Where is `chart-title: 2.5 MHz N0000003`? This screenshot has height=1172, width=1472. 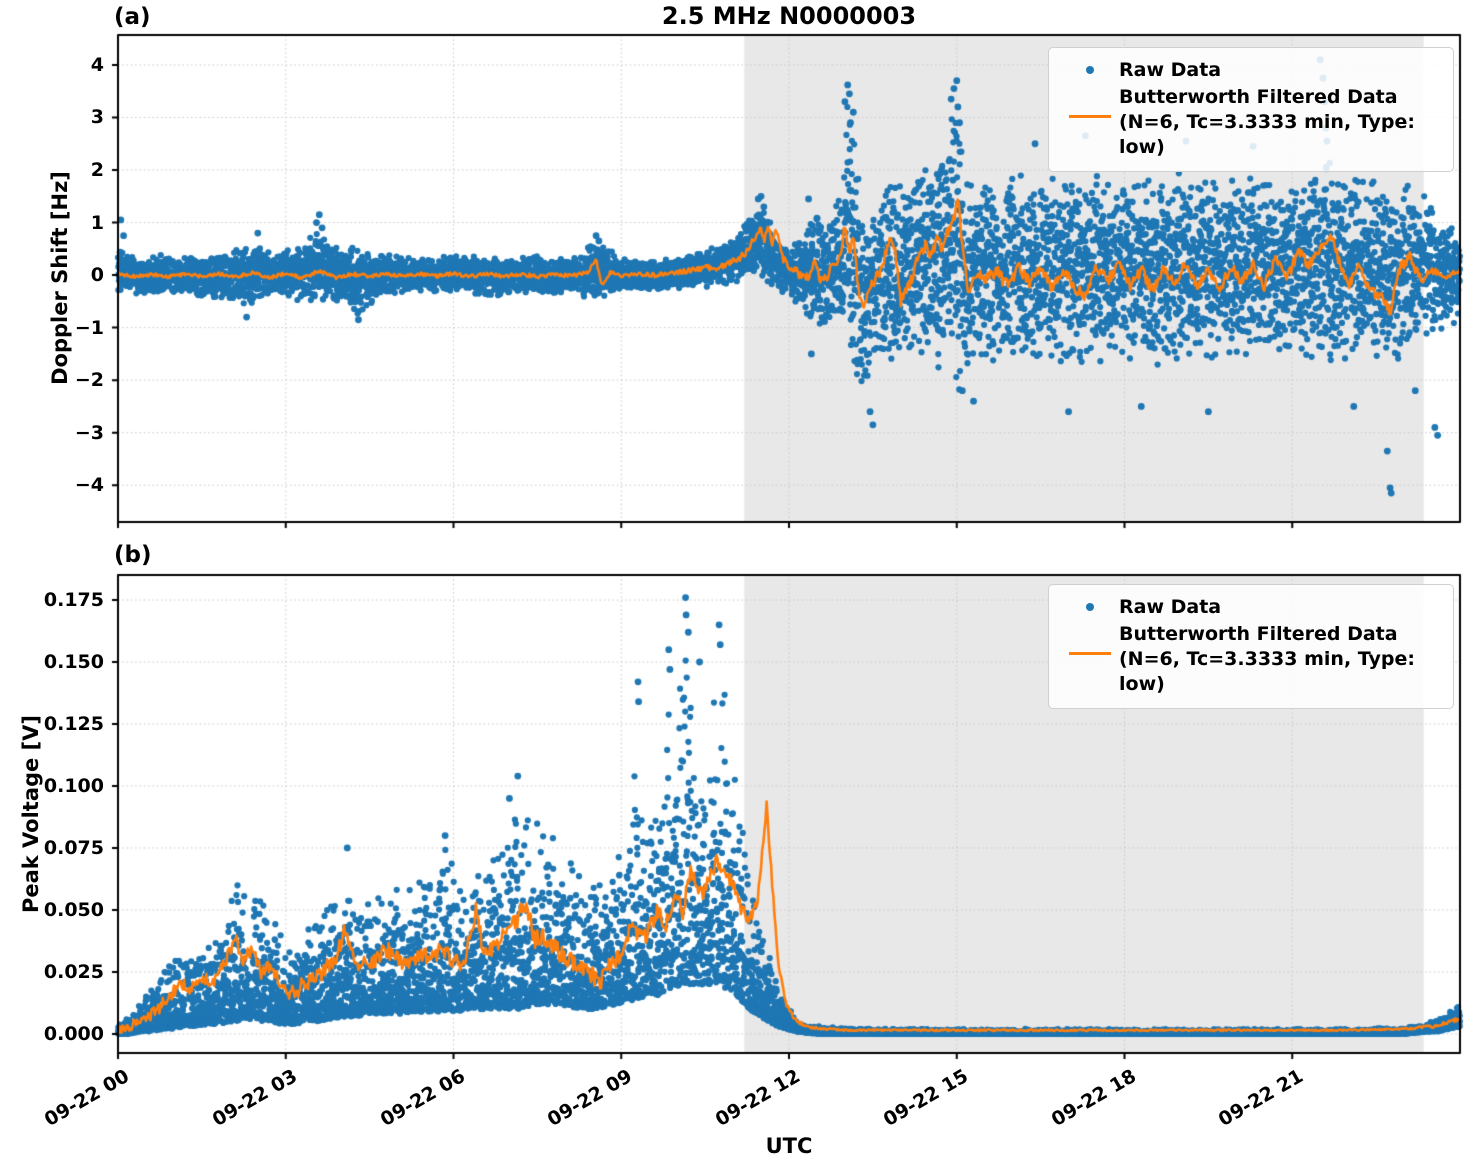 chart-title: 2.5 MHz N0000003 is located at coordinates (789, 16).